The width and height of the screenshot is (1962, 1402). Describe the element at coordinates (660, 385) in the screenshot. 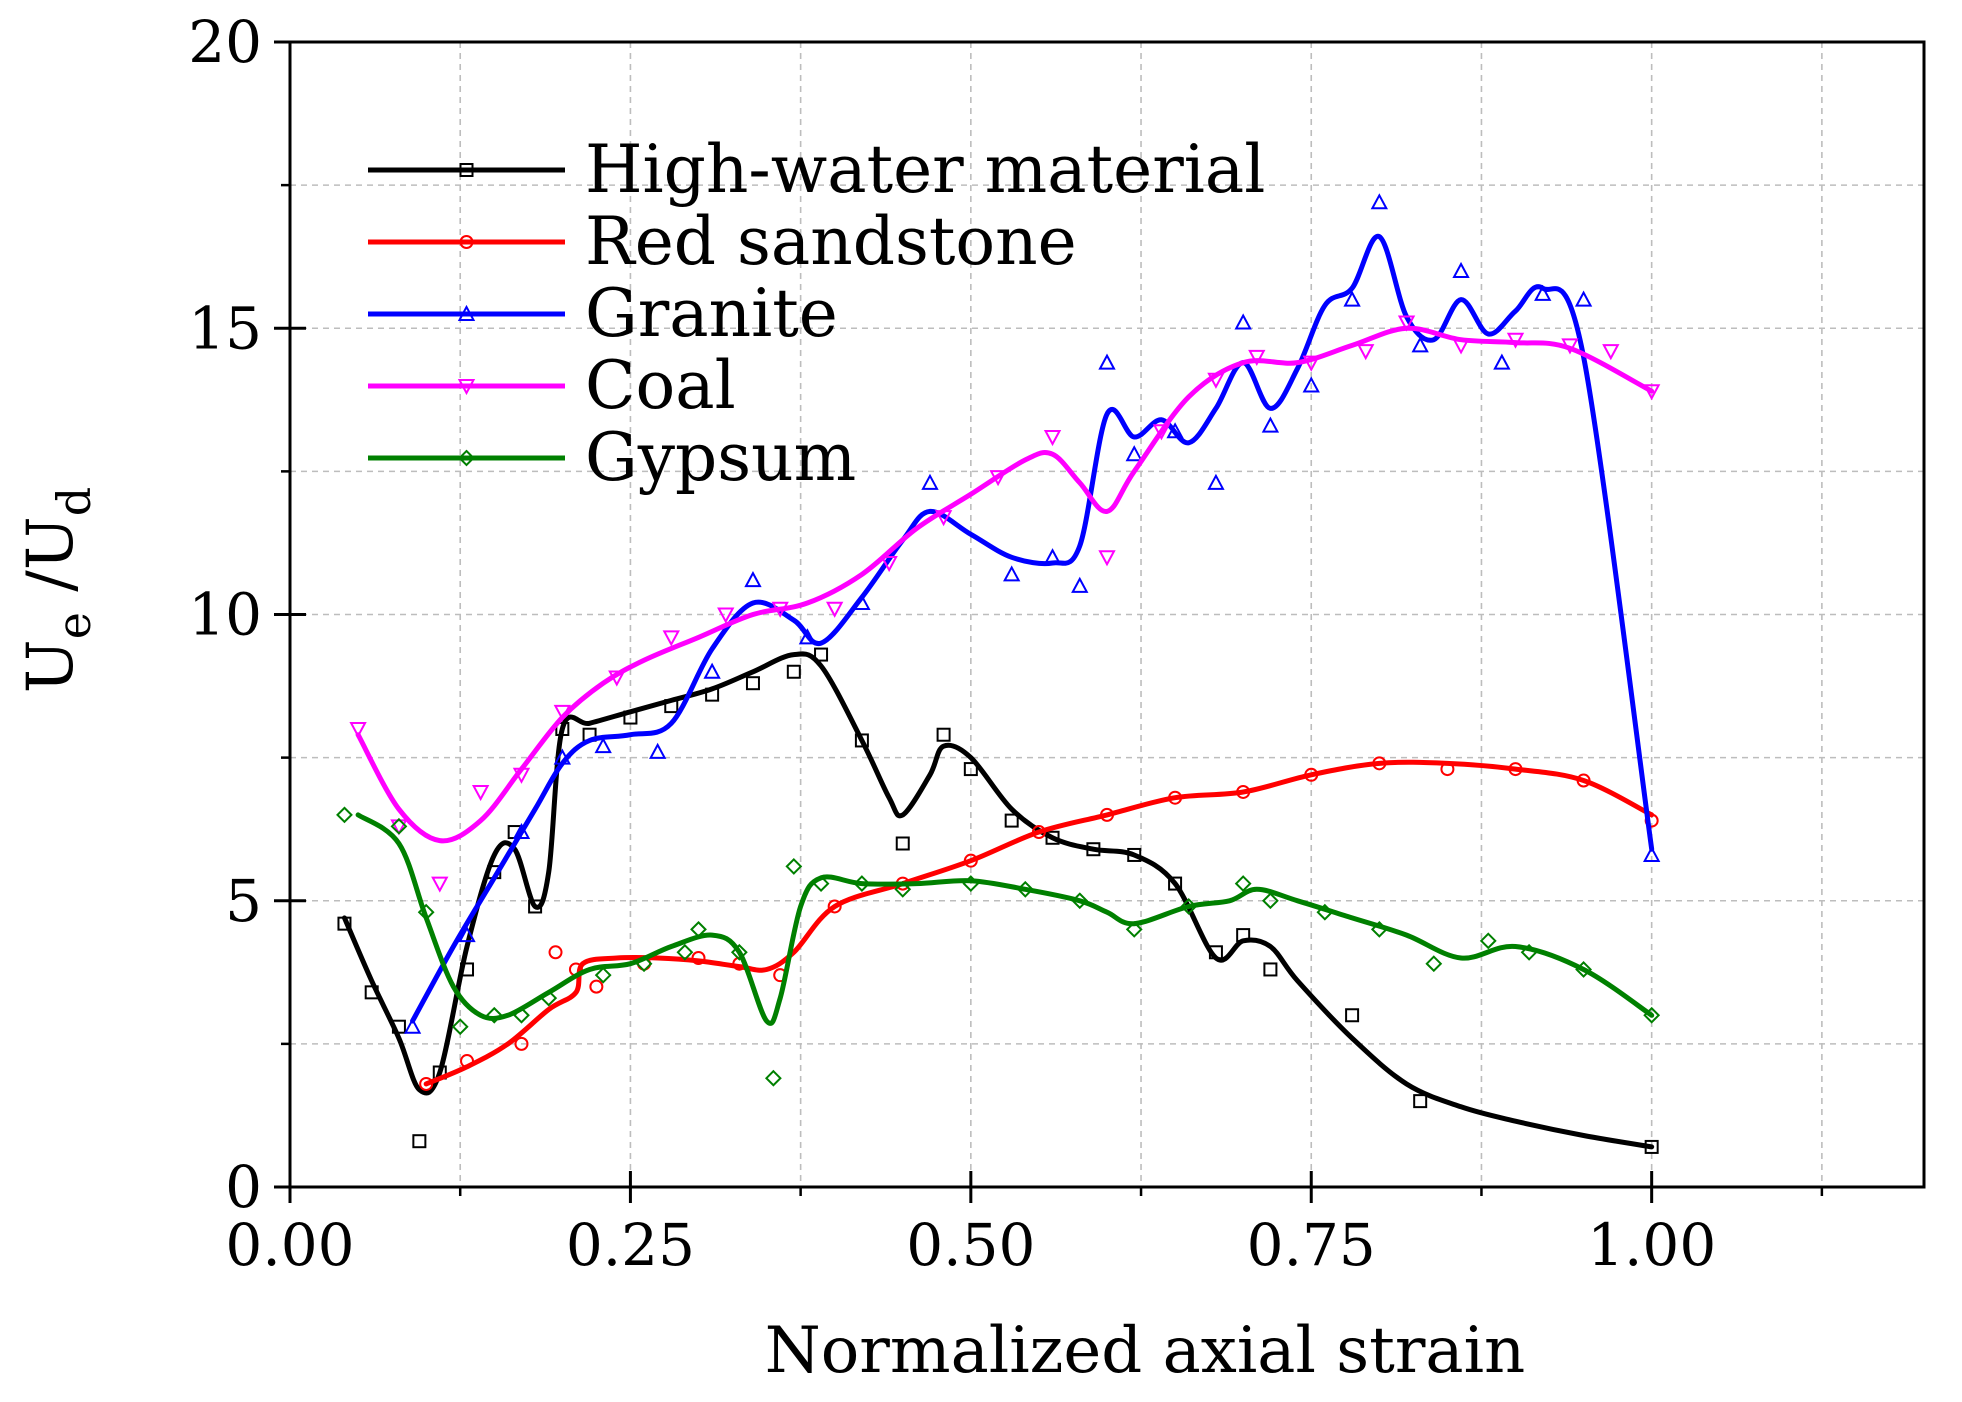

I see `legend-label: Coal` at that location.